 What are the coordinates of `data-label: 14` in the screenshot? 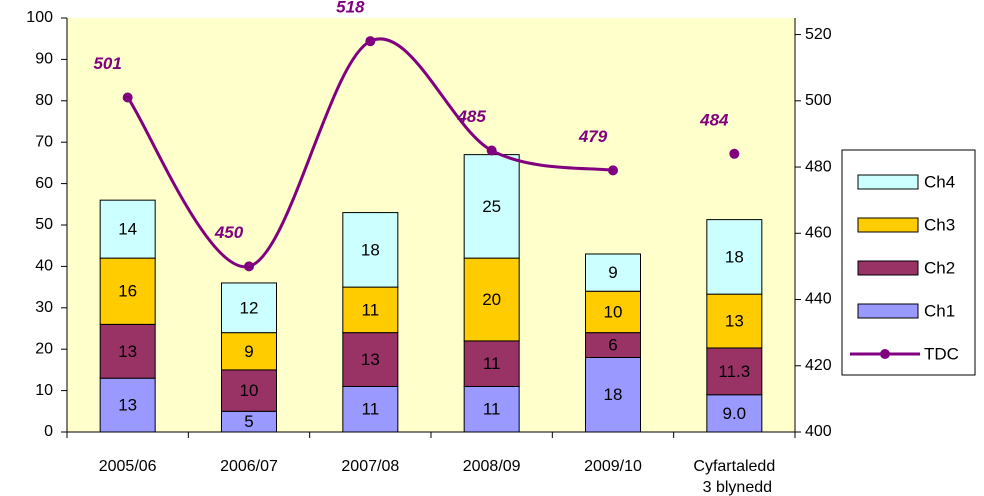 It's located at (127, 229).